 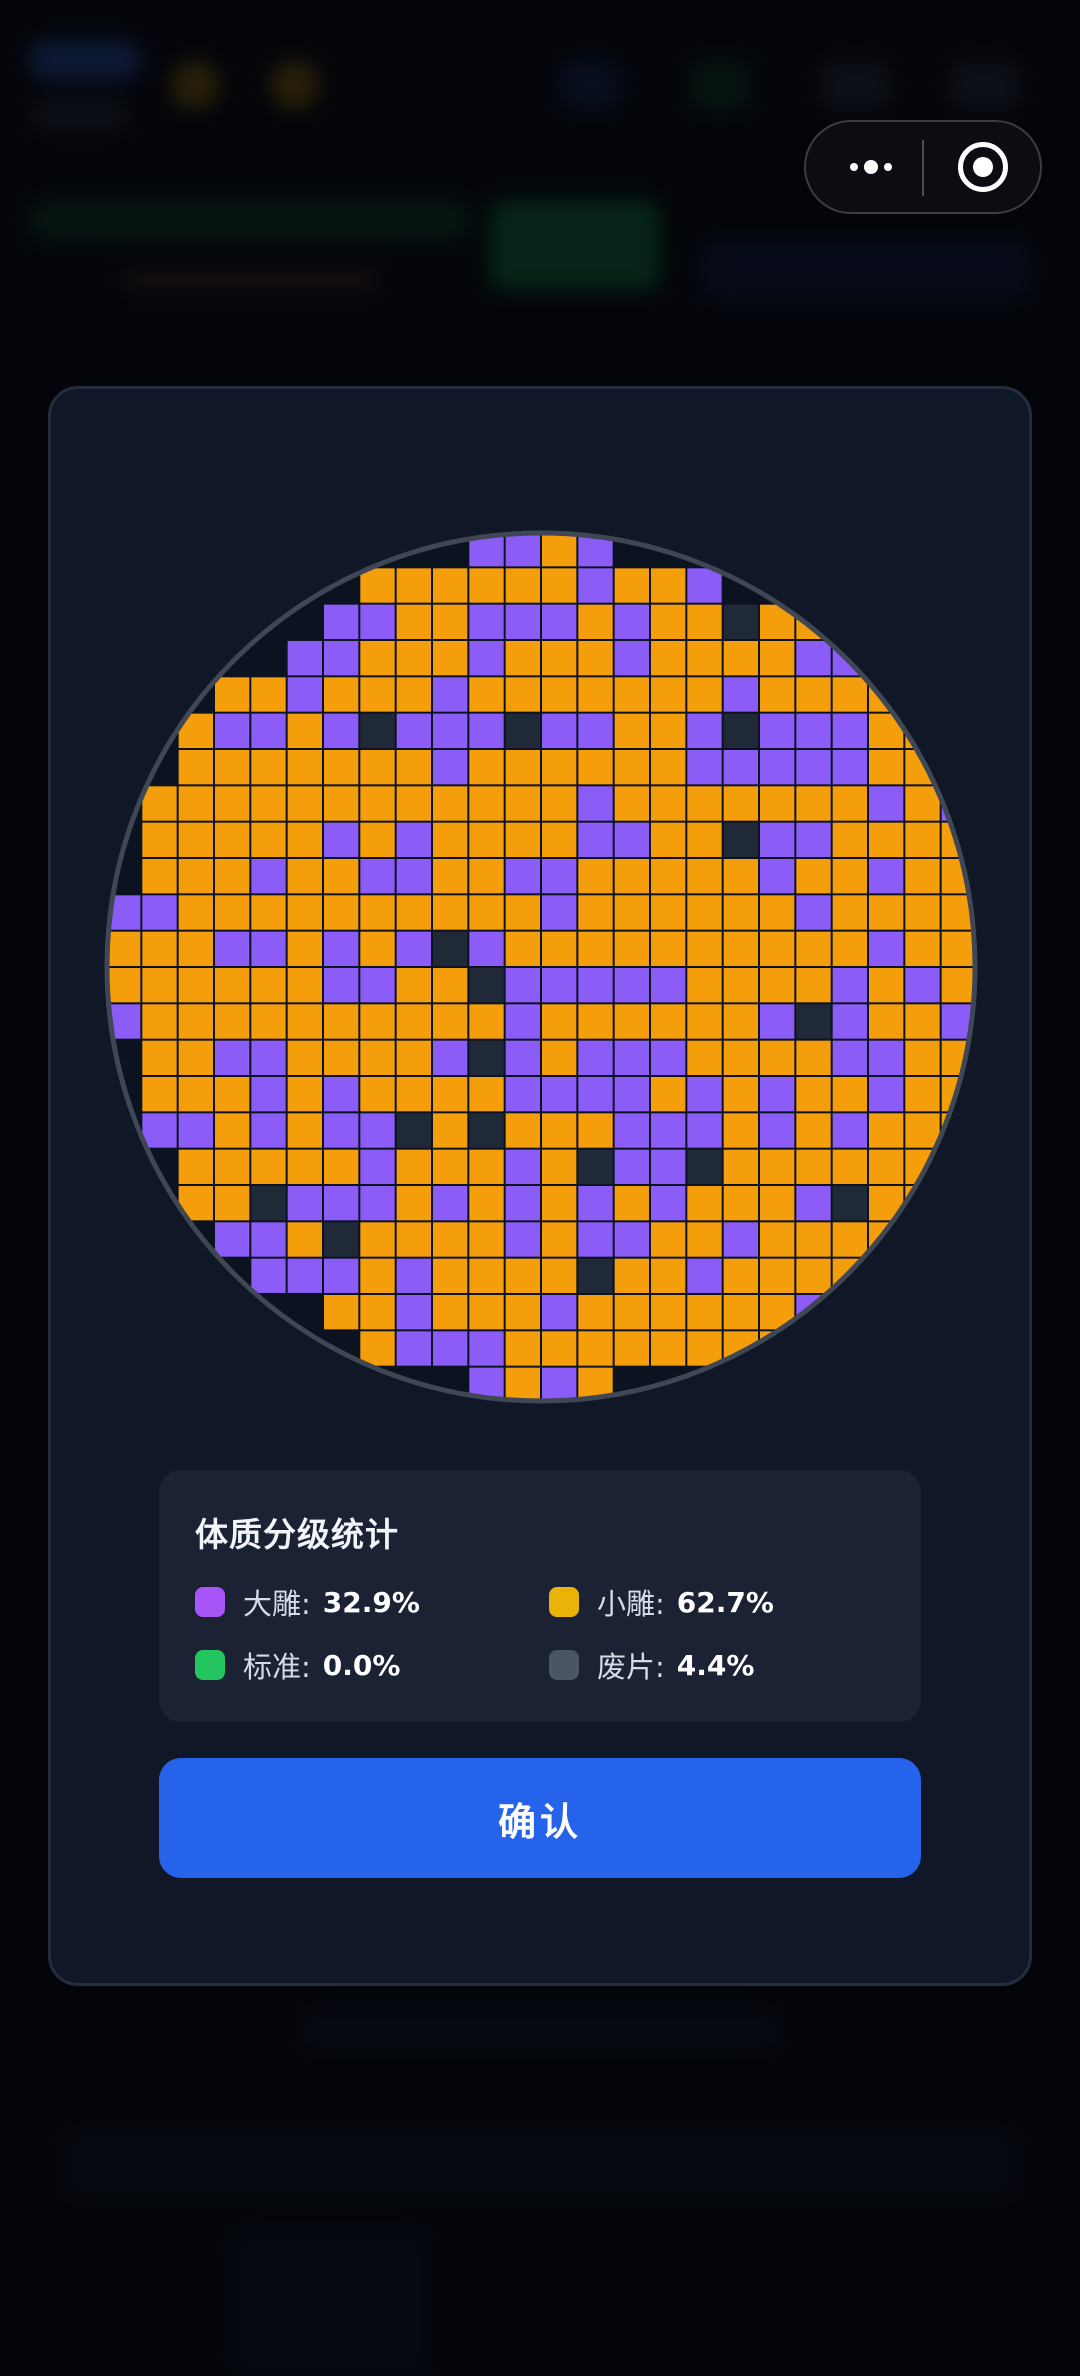 I want to click on stat-value: 32.9%, so click(x=371, y=1602).